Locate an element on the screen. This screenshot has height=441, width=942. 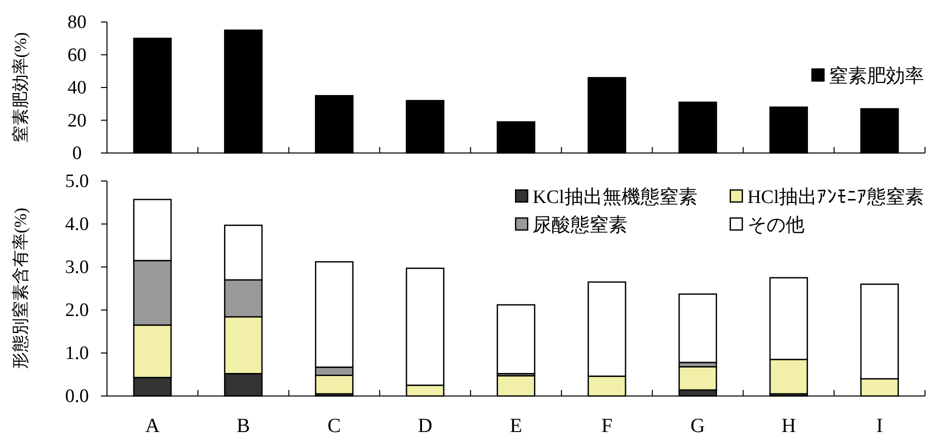
y-tick-label: 0.0 is located at coordinates (77, 396).